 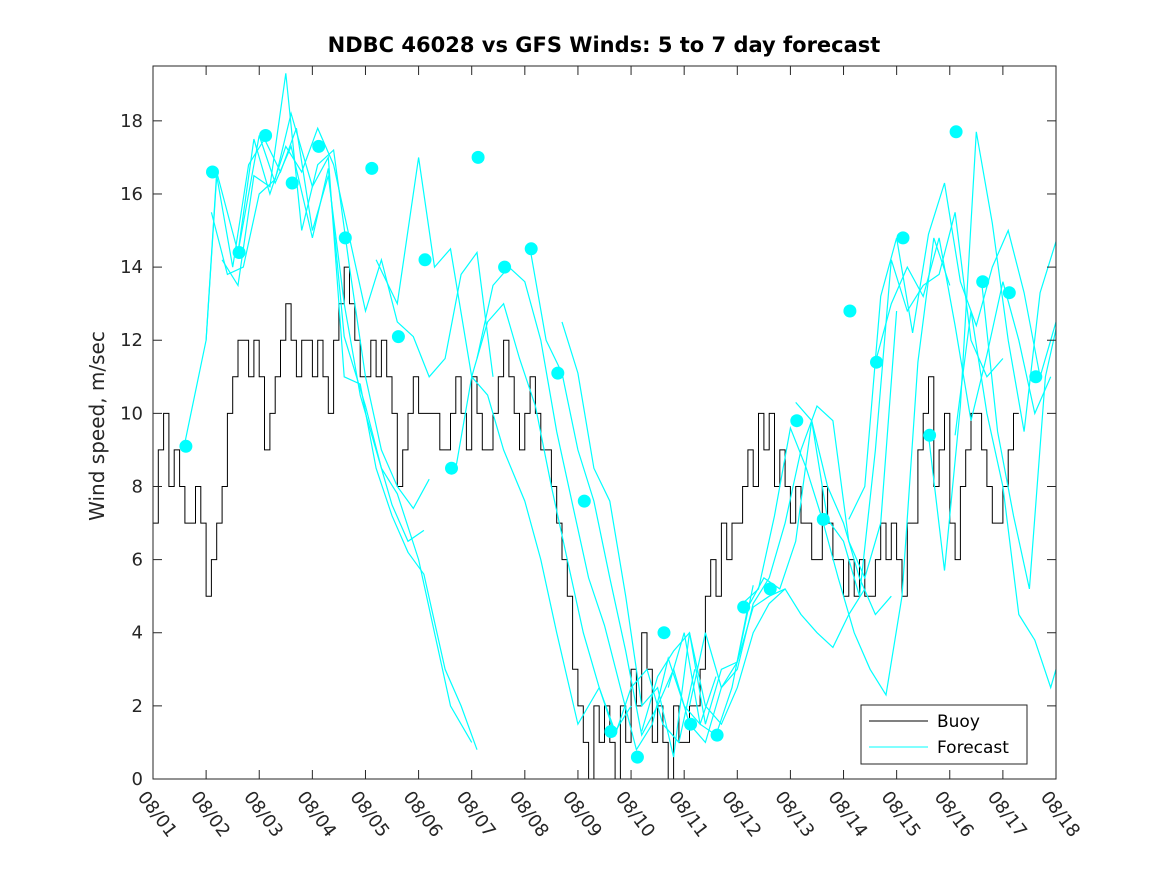 I want to click on y-tick-label: 6, so click(x=137, y=560).